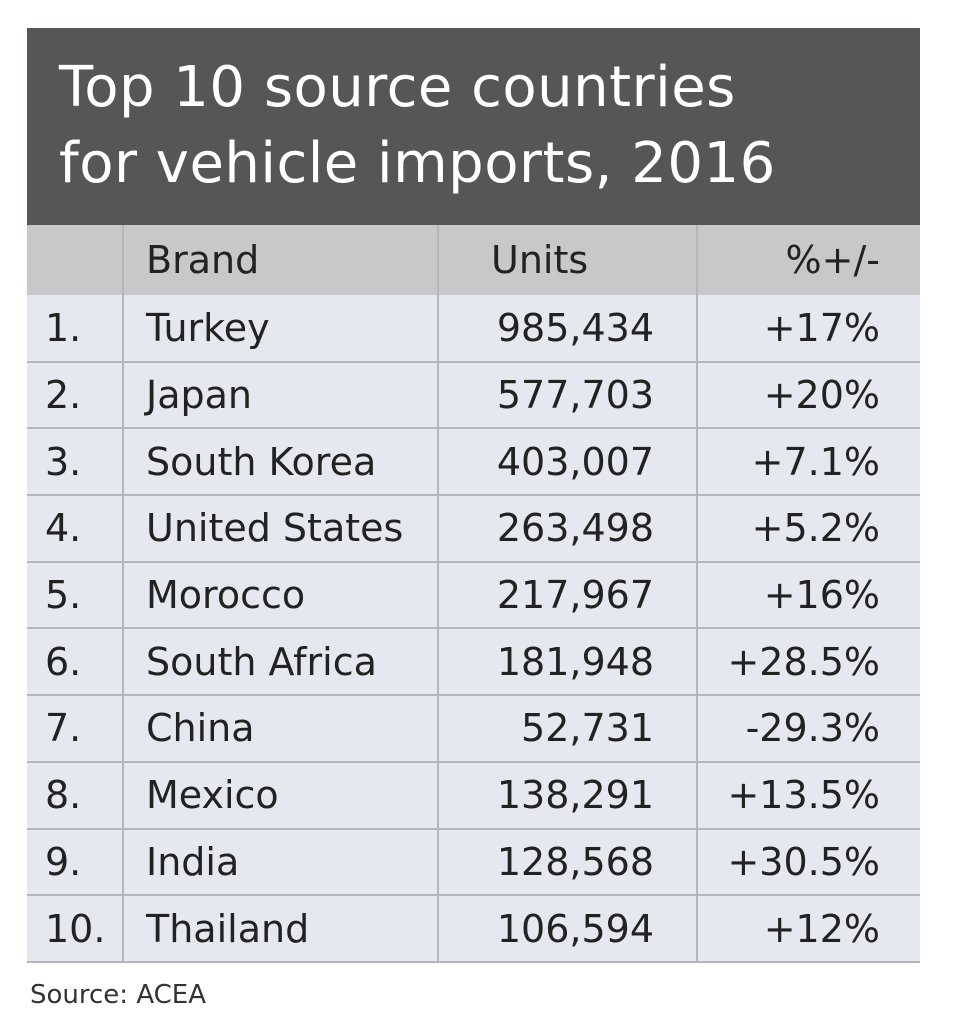 The width and height of the screenshot is (960, 1026). Describe the element at coordinates (397, 87) in the screenshot. I see `title-line-1: Top 10 source countries` at that location.